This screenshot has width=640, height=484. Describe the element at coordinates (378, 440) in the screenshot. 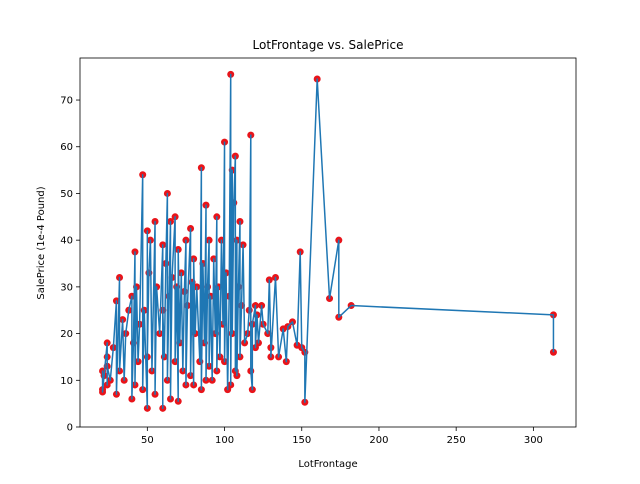

I see `x-tick-label: 200` at that location.